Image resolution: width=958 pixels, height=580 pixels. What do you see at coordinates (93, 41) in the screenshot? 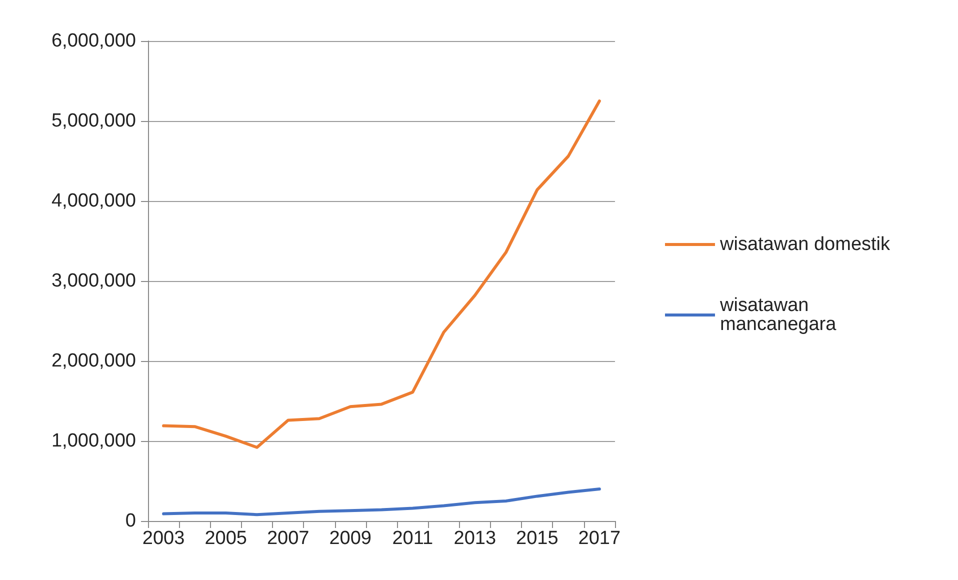
I see `y-tick-label: 6,000,000` at bounding box center [93, 41].